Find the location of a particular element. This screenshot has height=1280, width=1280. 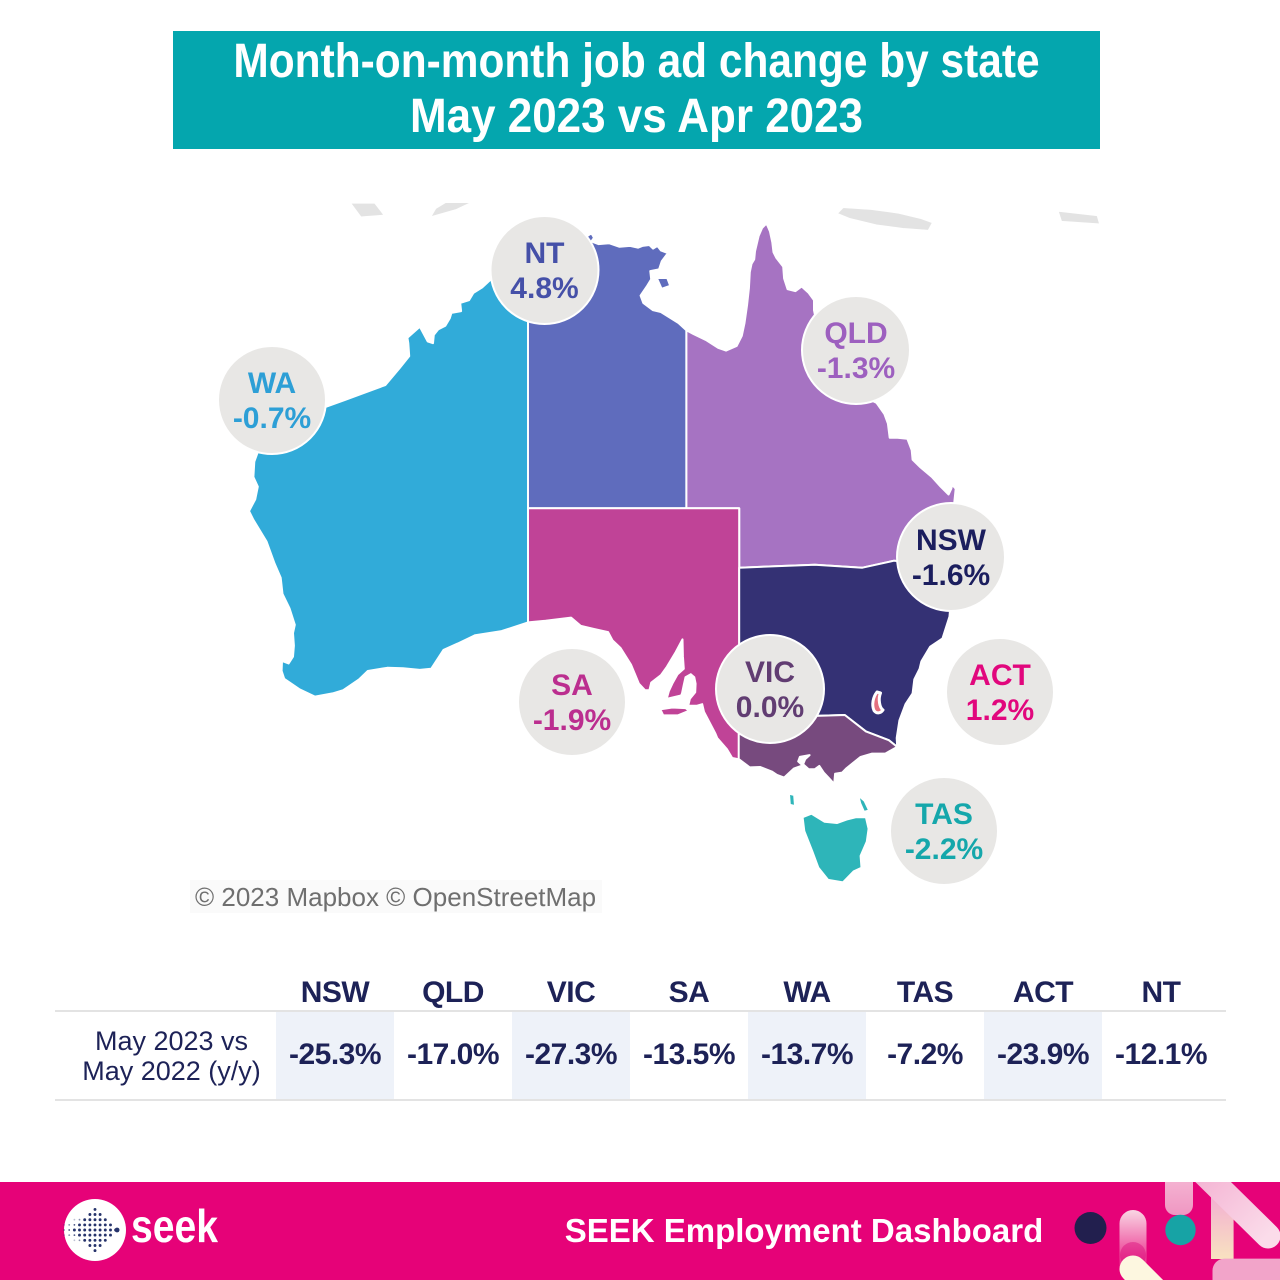

svg-text: QLD is located at coordinates (855, 333).